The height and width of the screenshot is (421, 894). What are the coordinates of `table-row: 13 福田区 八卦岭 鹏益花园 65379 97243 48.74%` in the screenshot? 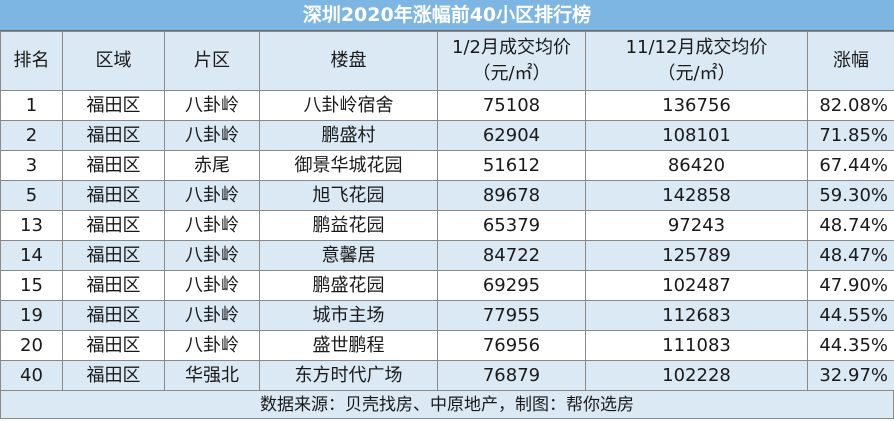 It's located at (447, 225).